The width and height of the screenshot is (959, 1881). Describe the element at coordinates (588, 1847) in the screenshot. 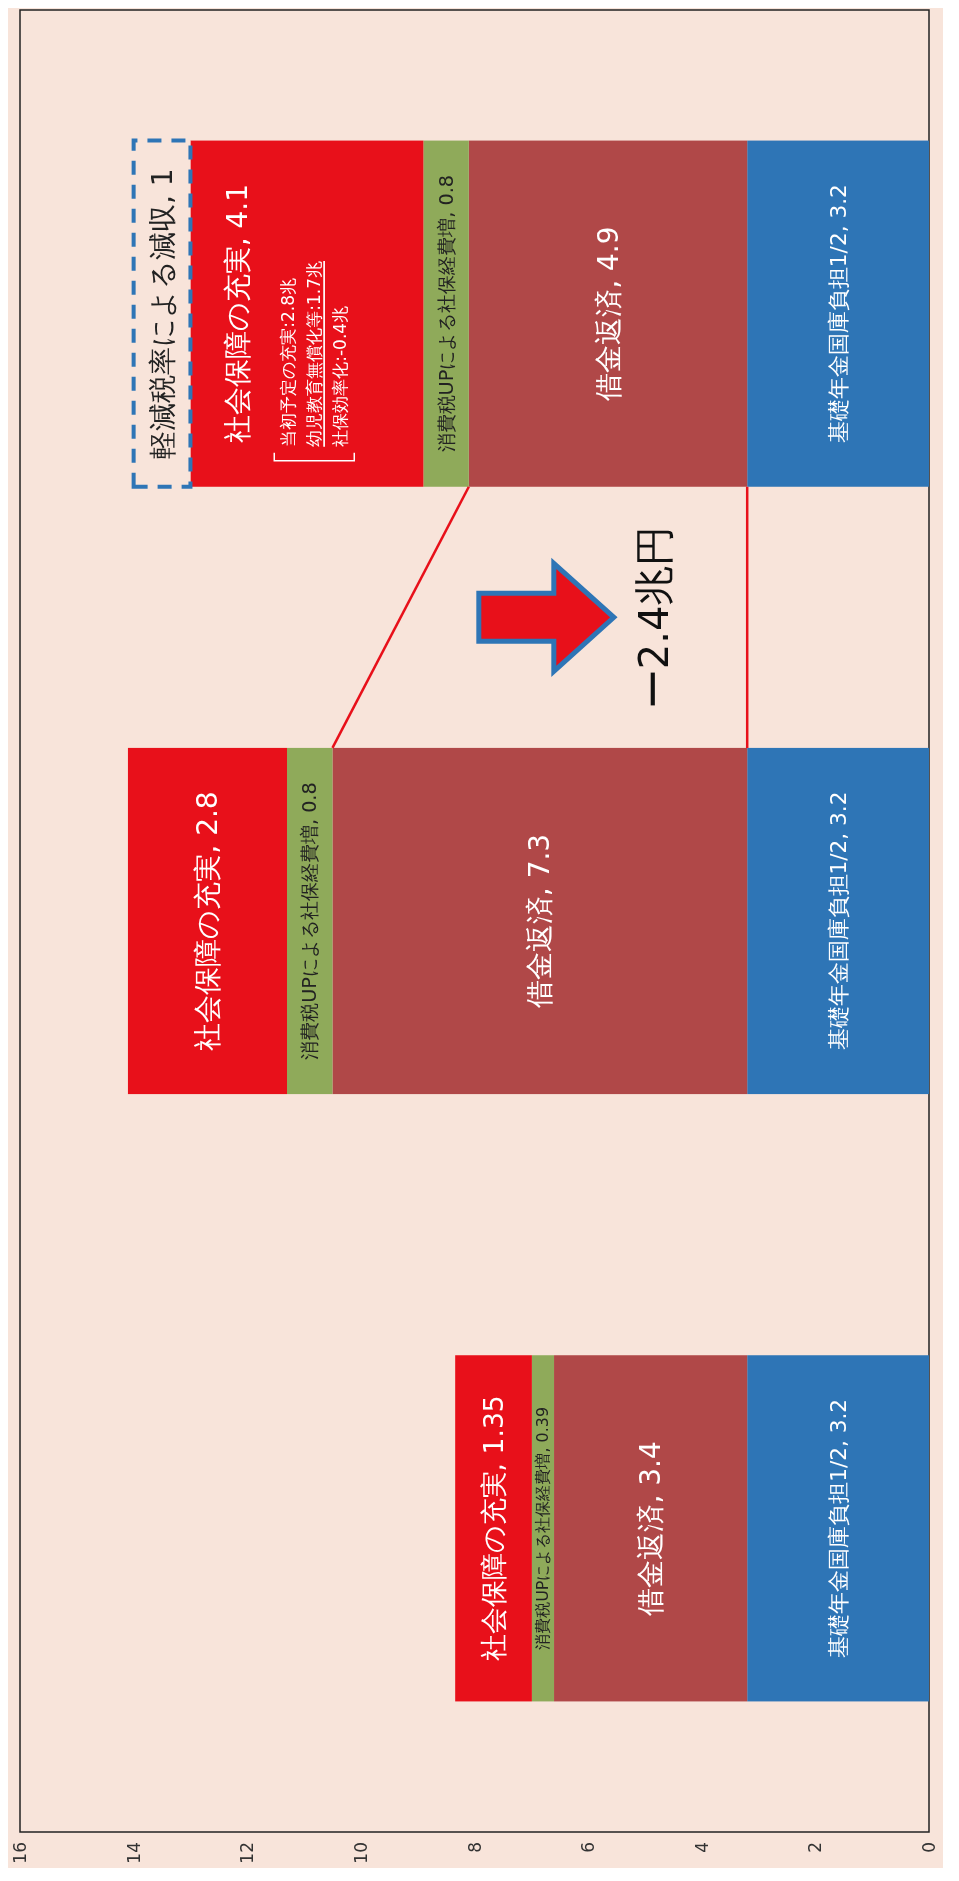

I see `x-tick-label: 6` at that location.